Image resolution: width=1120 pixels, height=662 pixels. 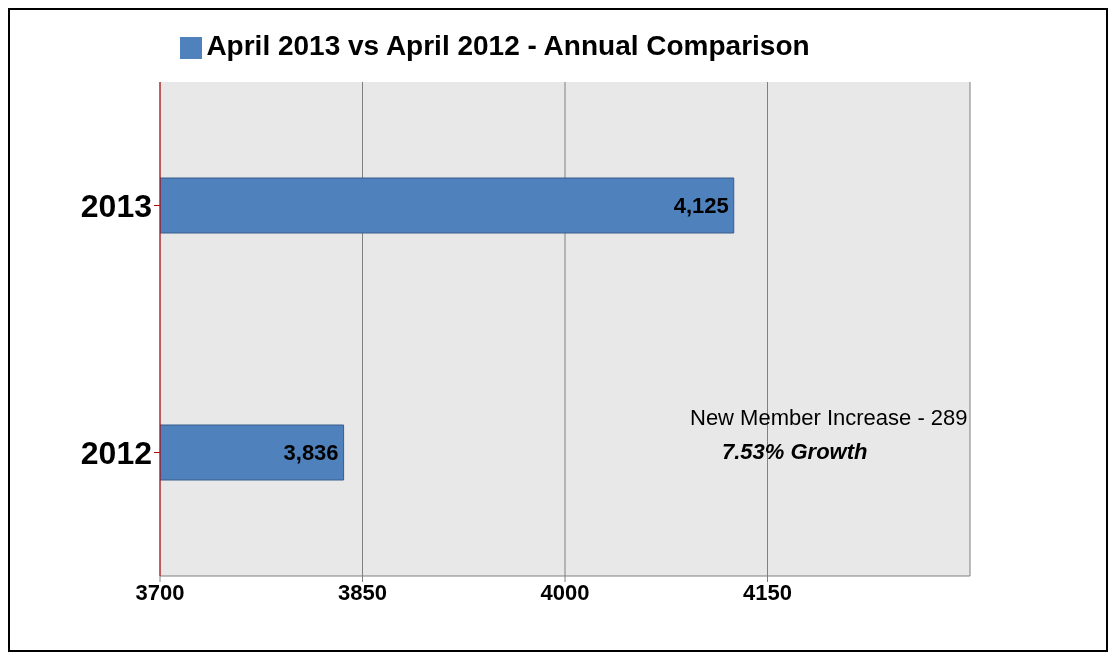 What do you see at coordinates (116, 205) in the screenshot?
I see `y-tick-label: 2013` at bounding box center [116, 205].